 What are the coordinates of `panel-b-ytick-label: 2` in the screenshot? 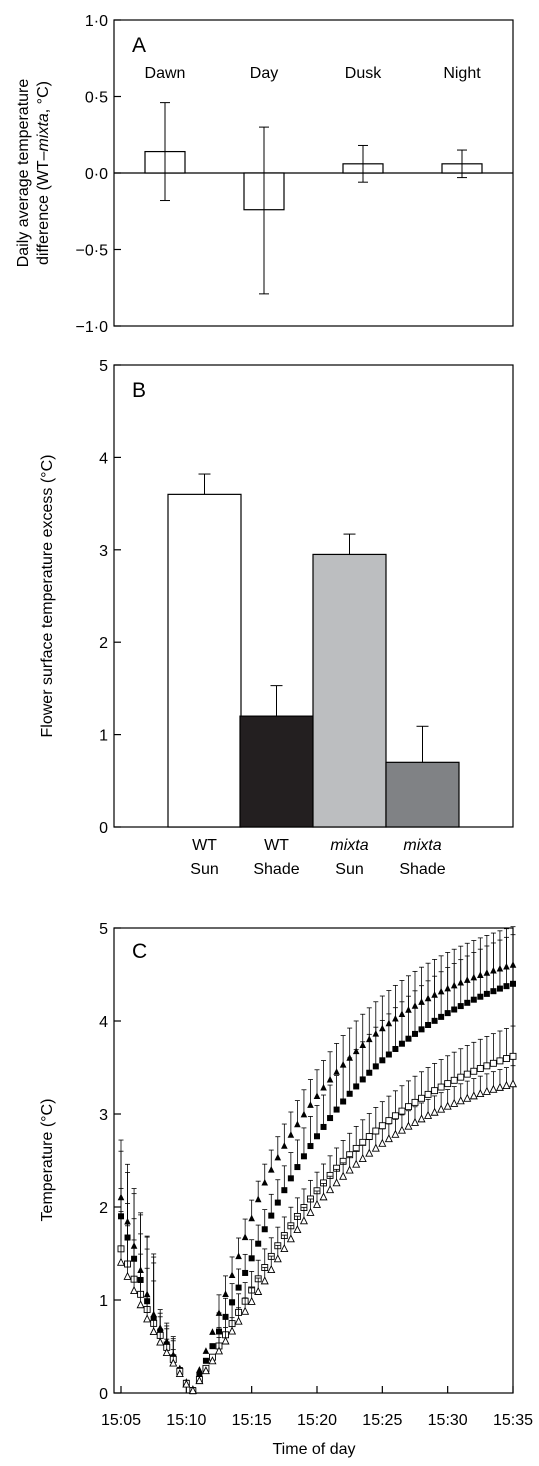 It's located at (103, 643).